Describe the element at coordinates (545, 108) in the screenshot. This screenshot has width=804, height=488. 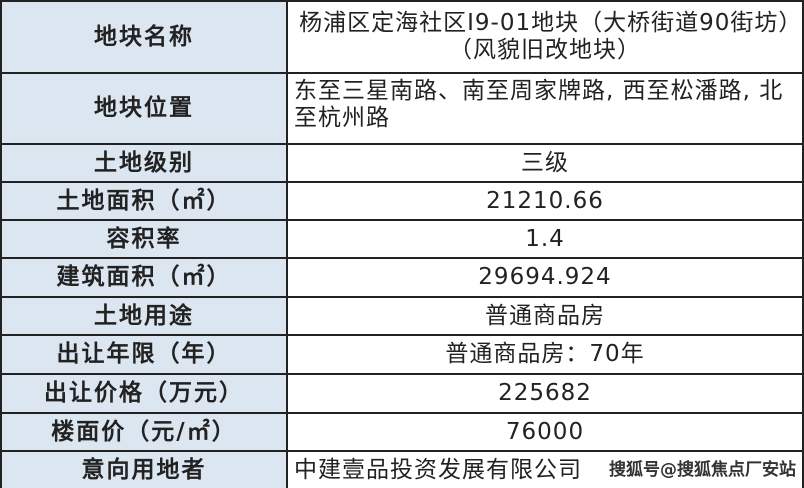
I see `row-value: 东至三星南路、南至周家牌路, 西至松潘路, 北至杭州路` at that location.